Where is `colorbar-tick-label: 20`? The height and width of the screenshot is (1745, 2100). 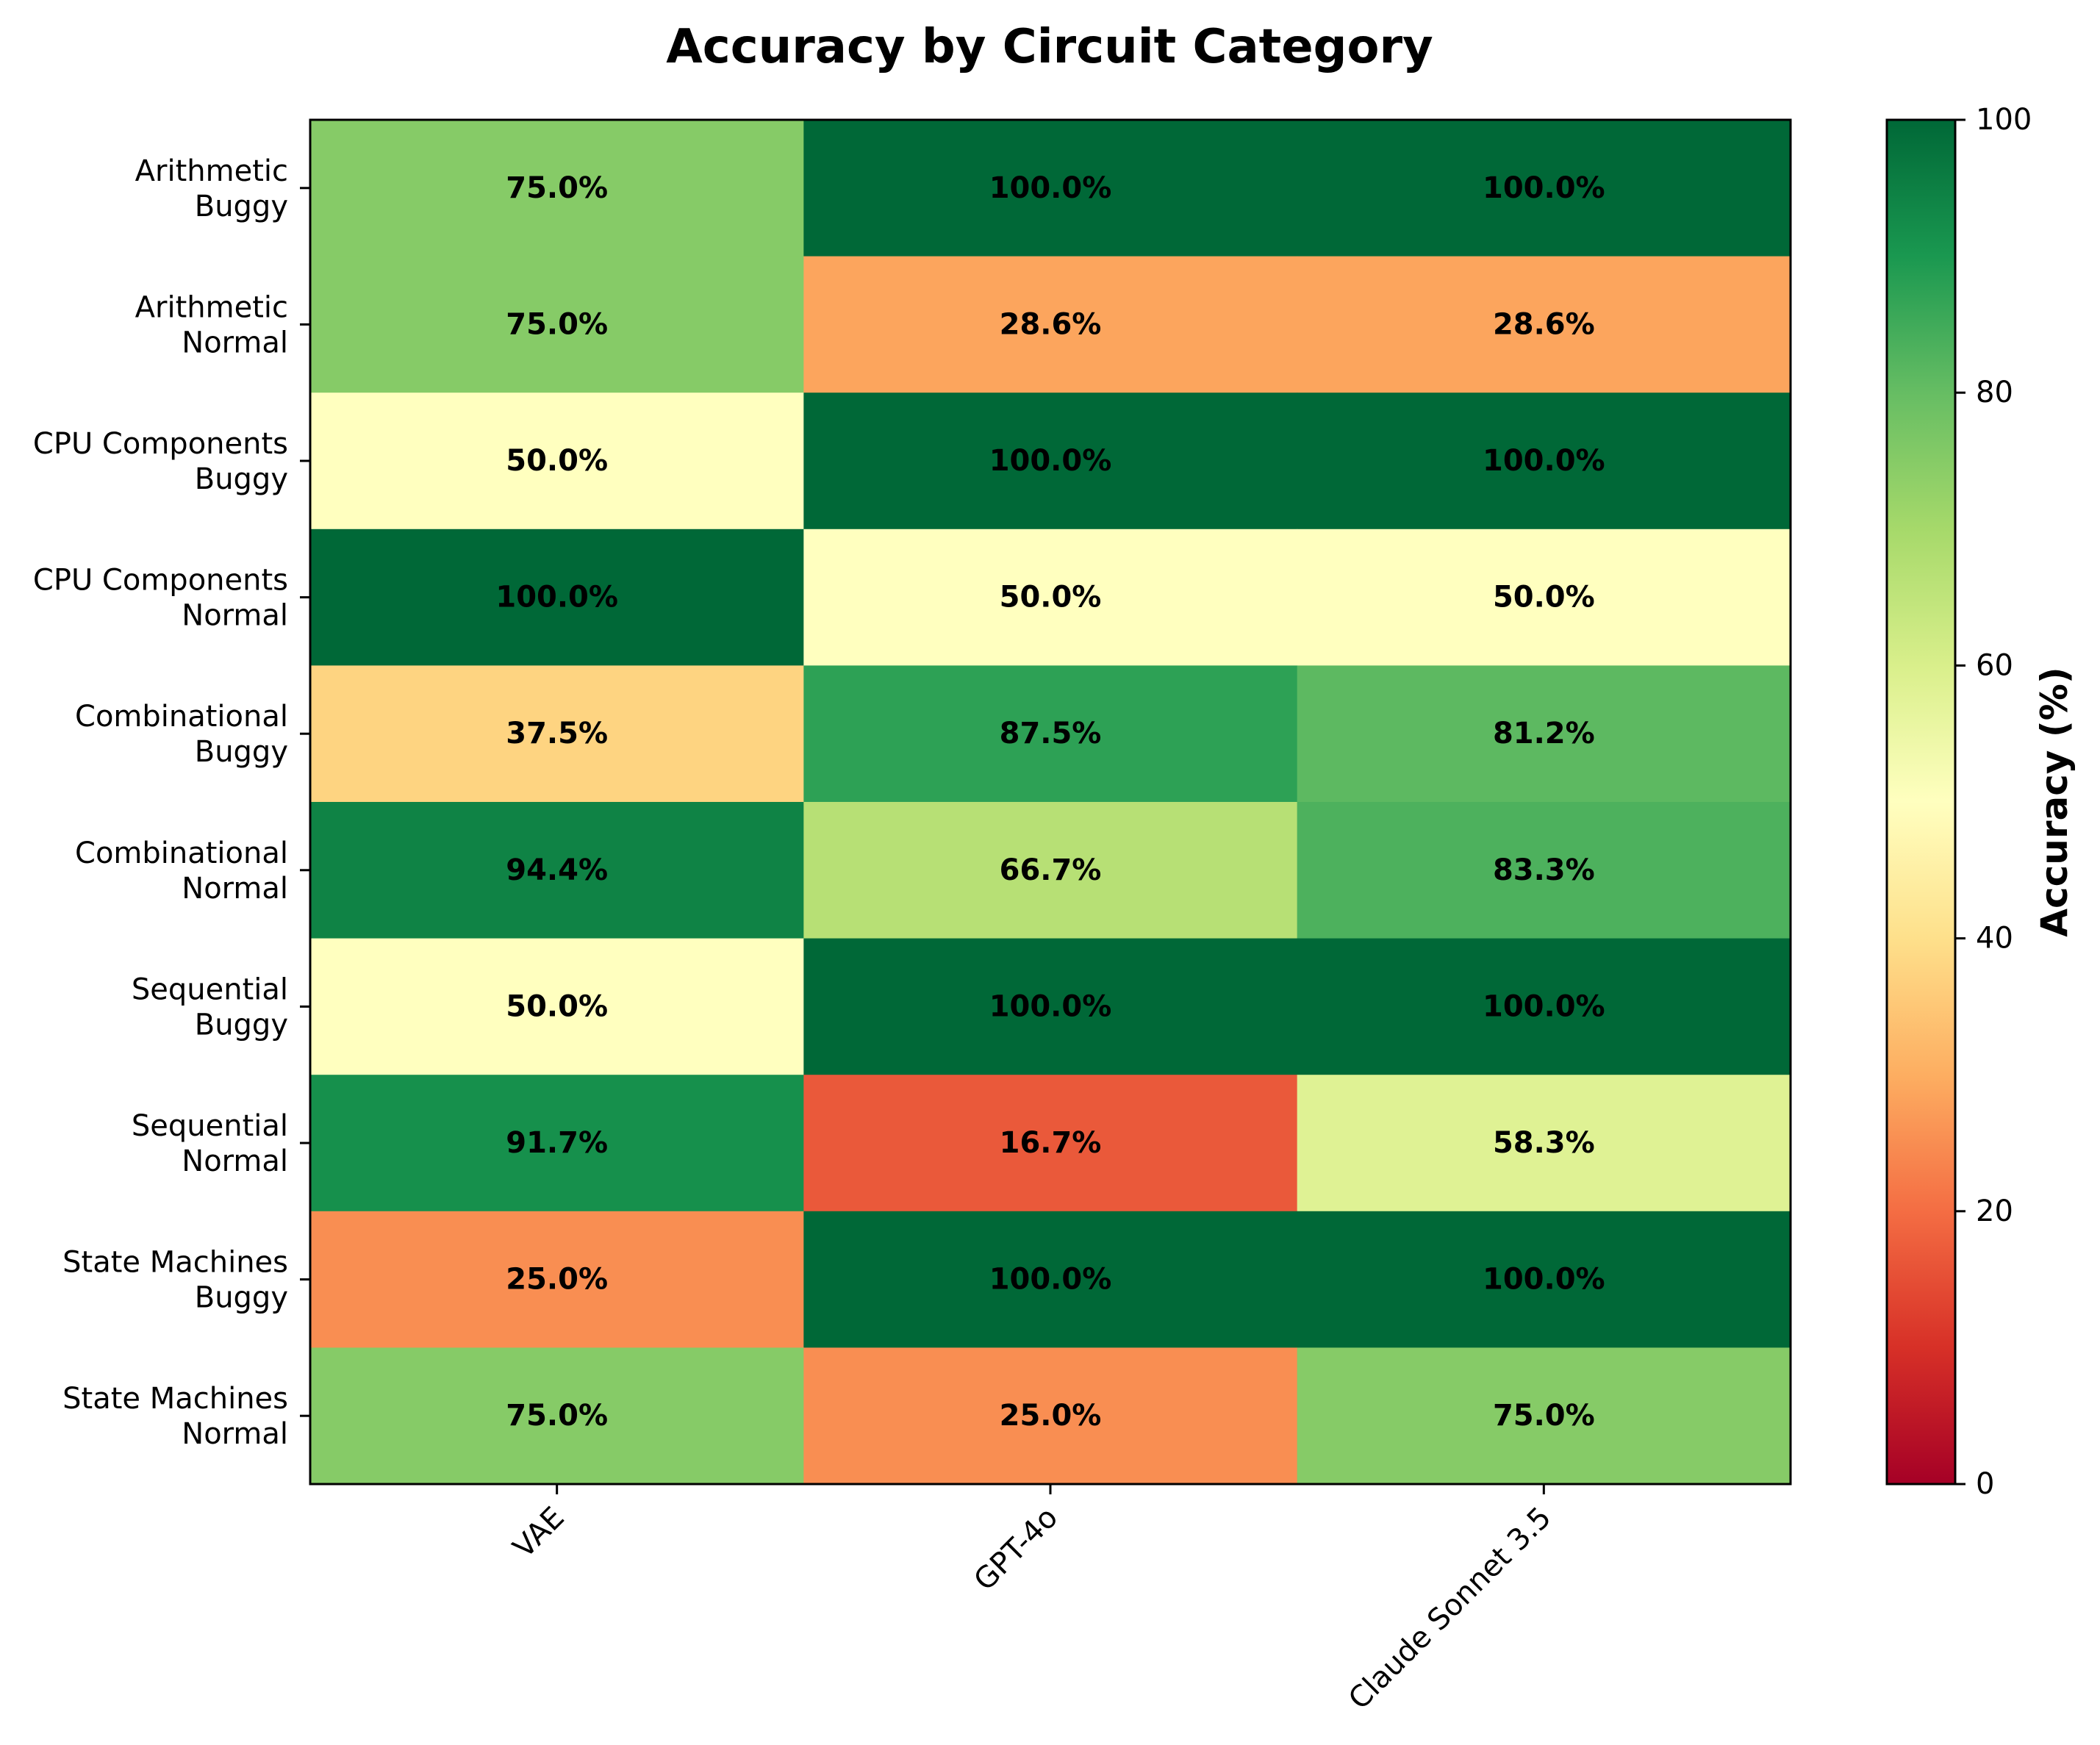
colorbar-tick-label: 20 is located at coordinates (1994, 1211).